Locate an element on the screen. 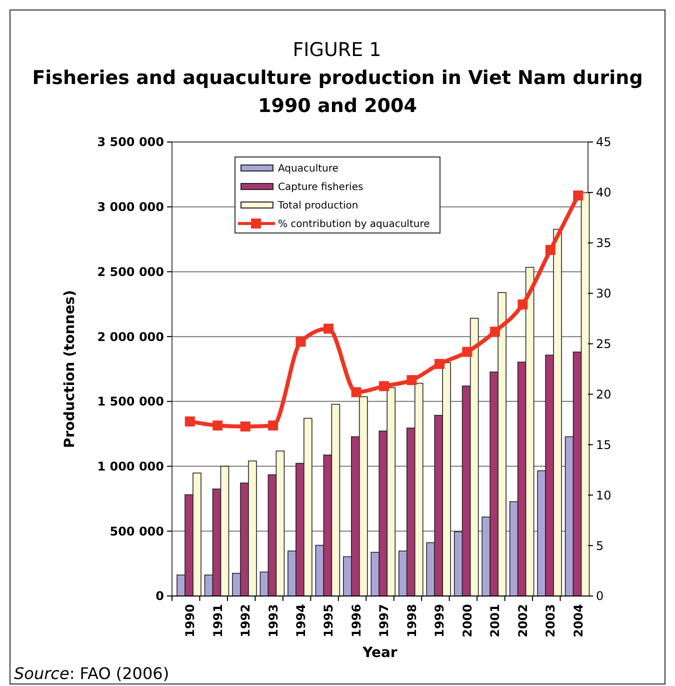 The width and height of the screenshot is (675, 686). legend-label: Aquaculture is located at coordinates (308, 169).